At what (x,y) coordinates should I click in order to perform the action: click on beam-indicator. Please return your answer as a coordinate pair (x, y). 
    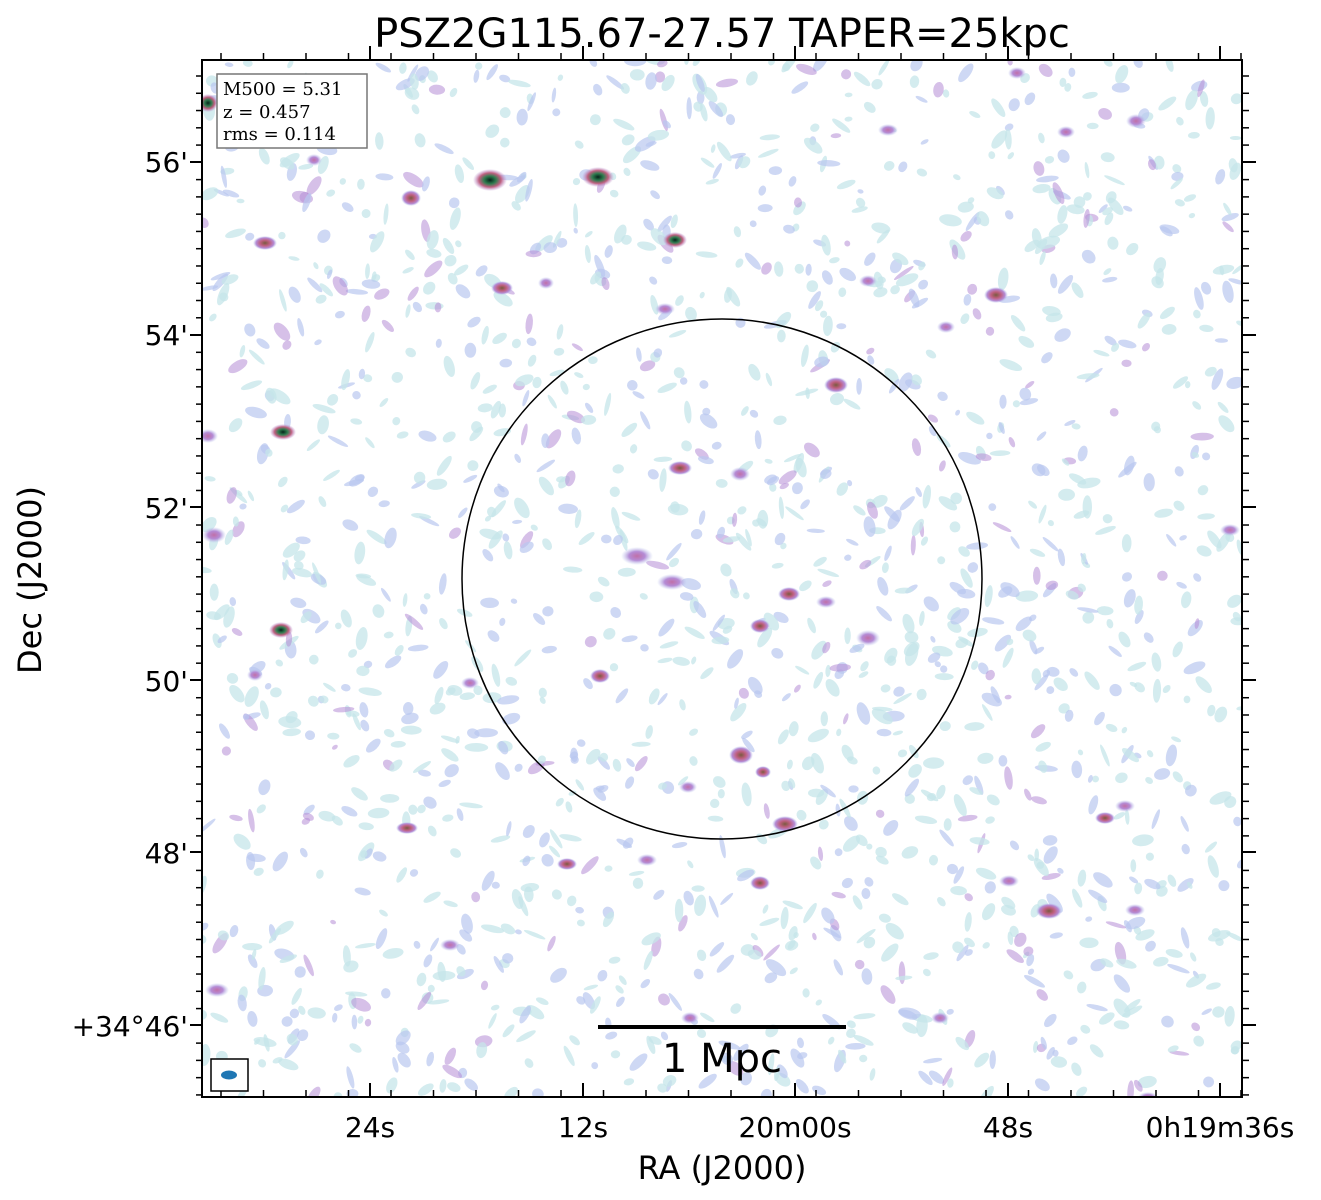
    Looking at the image, I should click on (229, 1075).